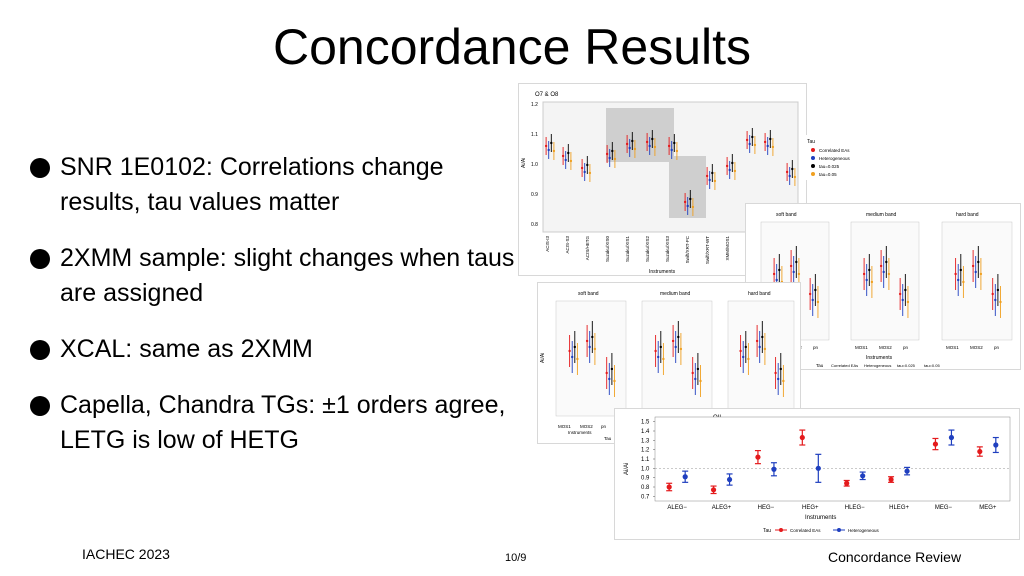  Describe the element at coordinates (524, 163) in the screenshot. I see `y-axis-label: Ai/Ai` at that location.